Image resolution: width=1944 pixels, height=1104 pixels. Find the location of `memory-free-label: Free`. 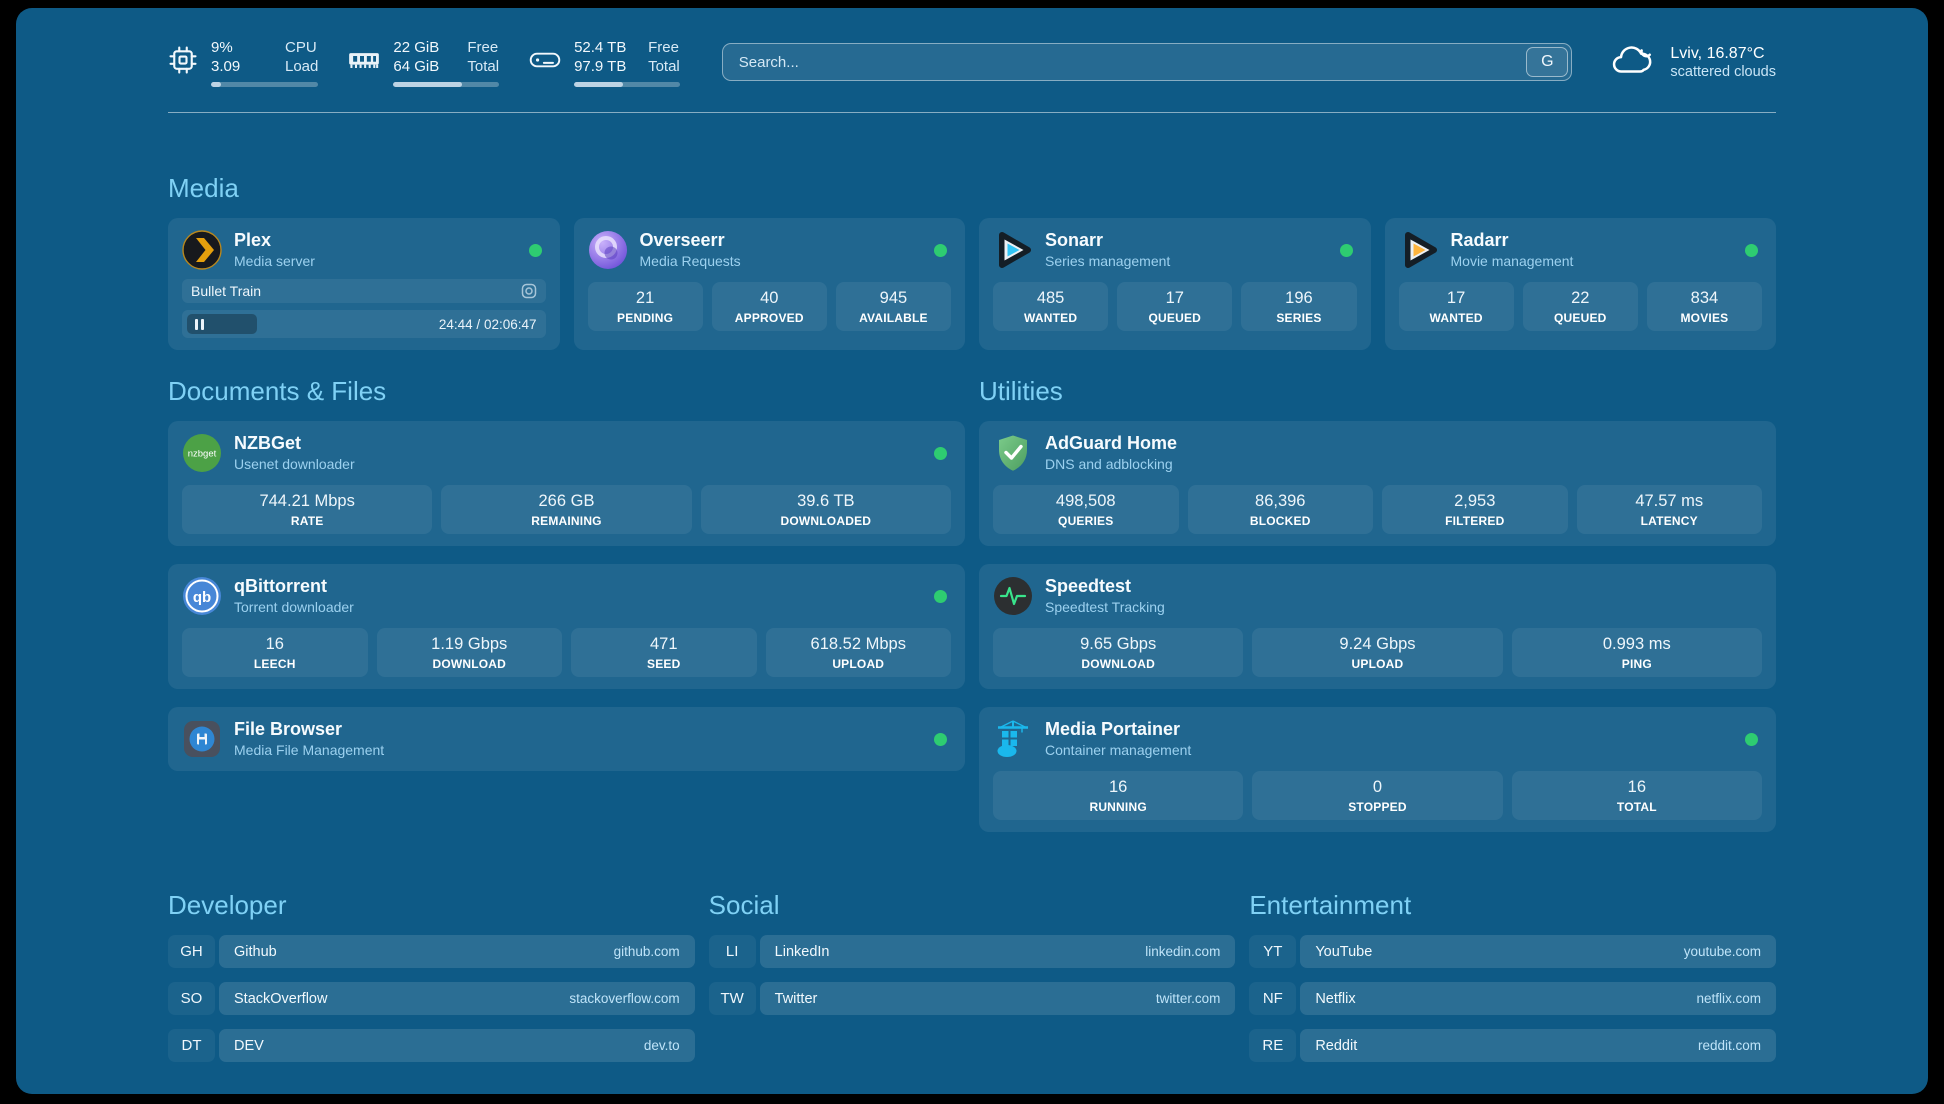

memory-free-label: Free is located at coordinates (483, 47).